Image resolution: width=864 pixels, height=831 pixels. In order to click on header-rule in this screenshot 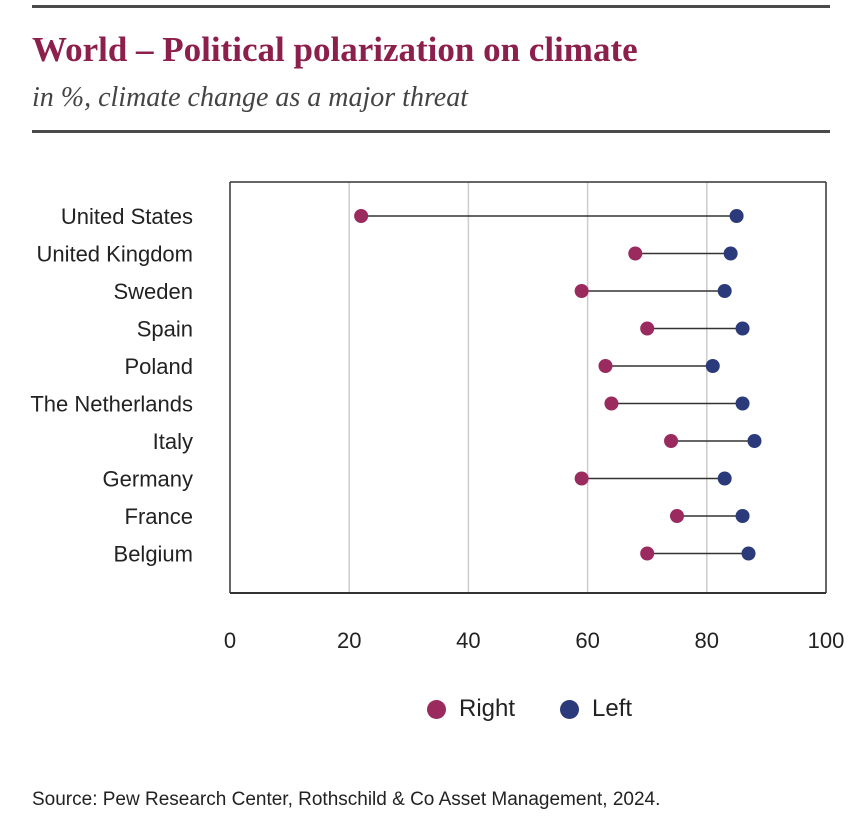, I will do `click(431, 131)`.